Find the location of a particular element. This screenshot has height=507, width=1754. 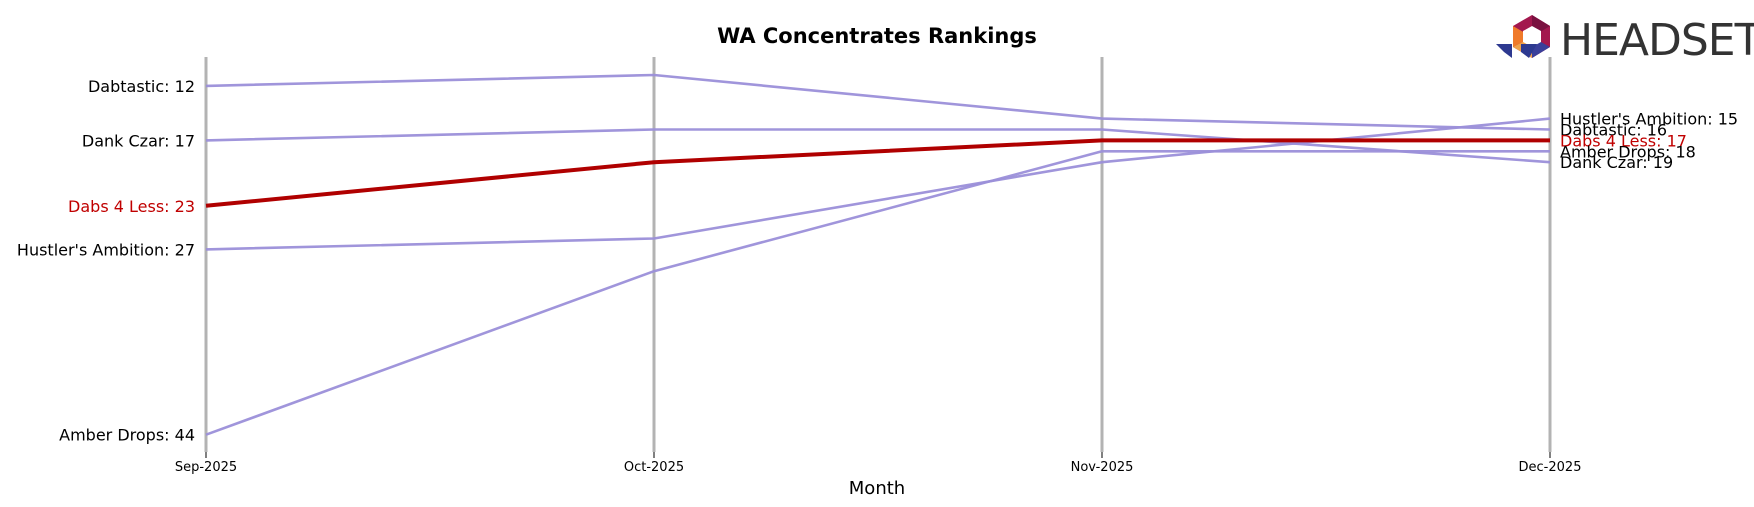

x-tick-label: Sep-2025 is located at coordinates (206, 467).